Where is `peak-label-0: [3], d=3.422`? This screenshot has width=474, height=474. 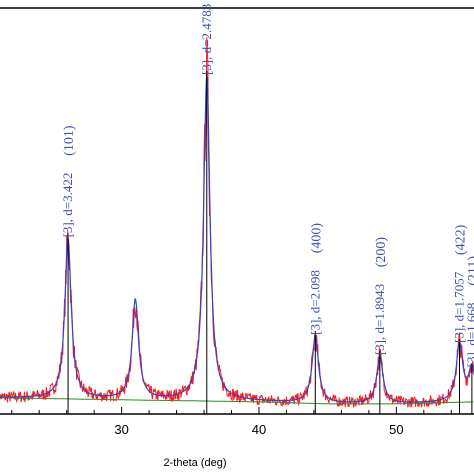 peak-label-0: [3], d=3.422 is located at coordinates (67, 205).